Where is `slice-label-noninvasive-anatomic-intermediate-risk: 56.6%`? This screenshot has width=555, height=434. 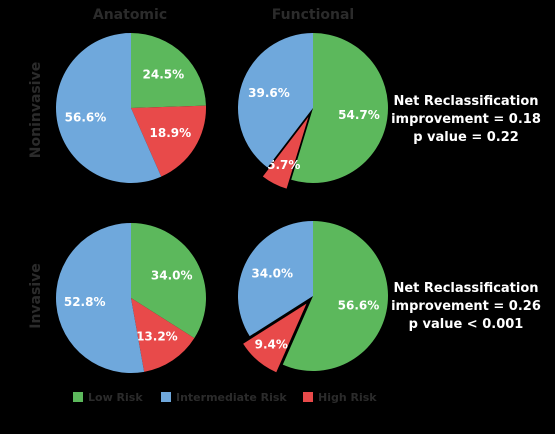
slice-label-noninvasive-anatomic-intermediate-risk: 56.6% is located at coordinates (86, 118).